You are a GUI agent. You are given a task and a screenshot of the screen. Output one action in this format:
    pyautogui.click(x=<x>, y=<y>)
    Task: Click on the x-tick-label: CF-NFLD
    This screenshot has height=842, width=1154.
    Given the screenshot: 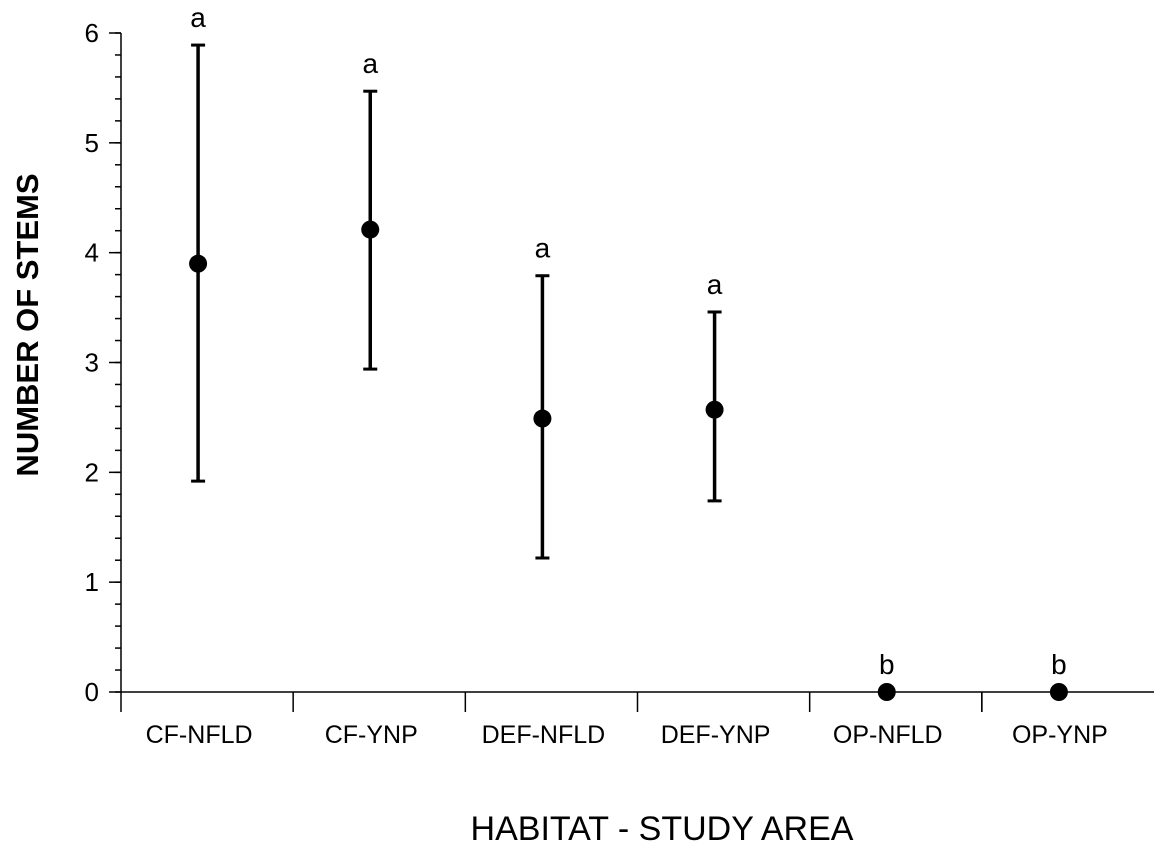 What is the action you would take?
    pyautogui.click(x=199, y=735)
    